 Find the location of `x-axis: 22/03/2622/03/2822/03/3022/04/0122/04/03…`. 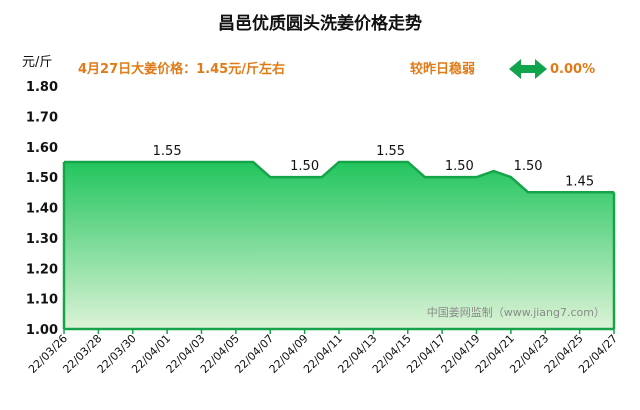

x-axis: 22/03/2622/03/2822/03/3022/04/0122/04/03… is located at coordinates (323, 352).